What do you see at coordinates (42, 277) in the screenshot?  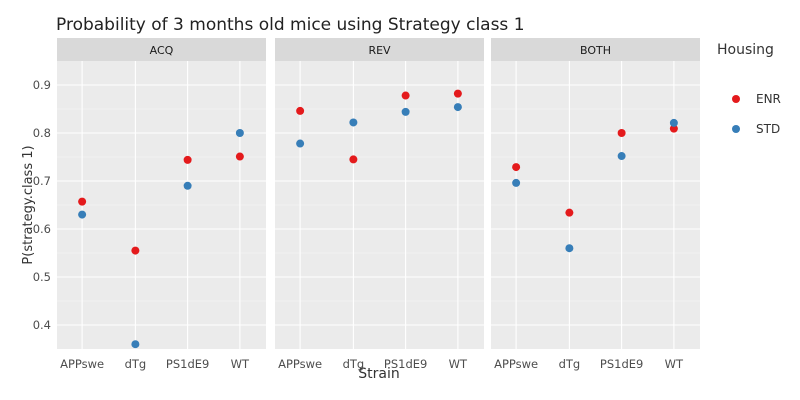 I see `y-tick-label: 0.5` at bounding box center [42, 277].